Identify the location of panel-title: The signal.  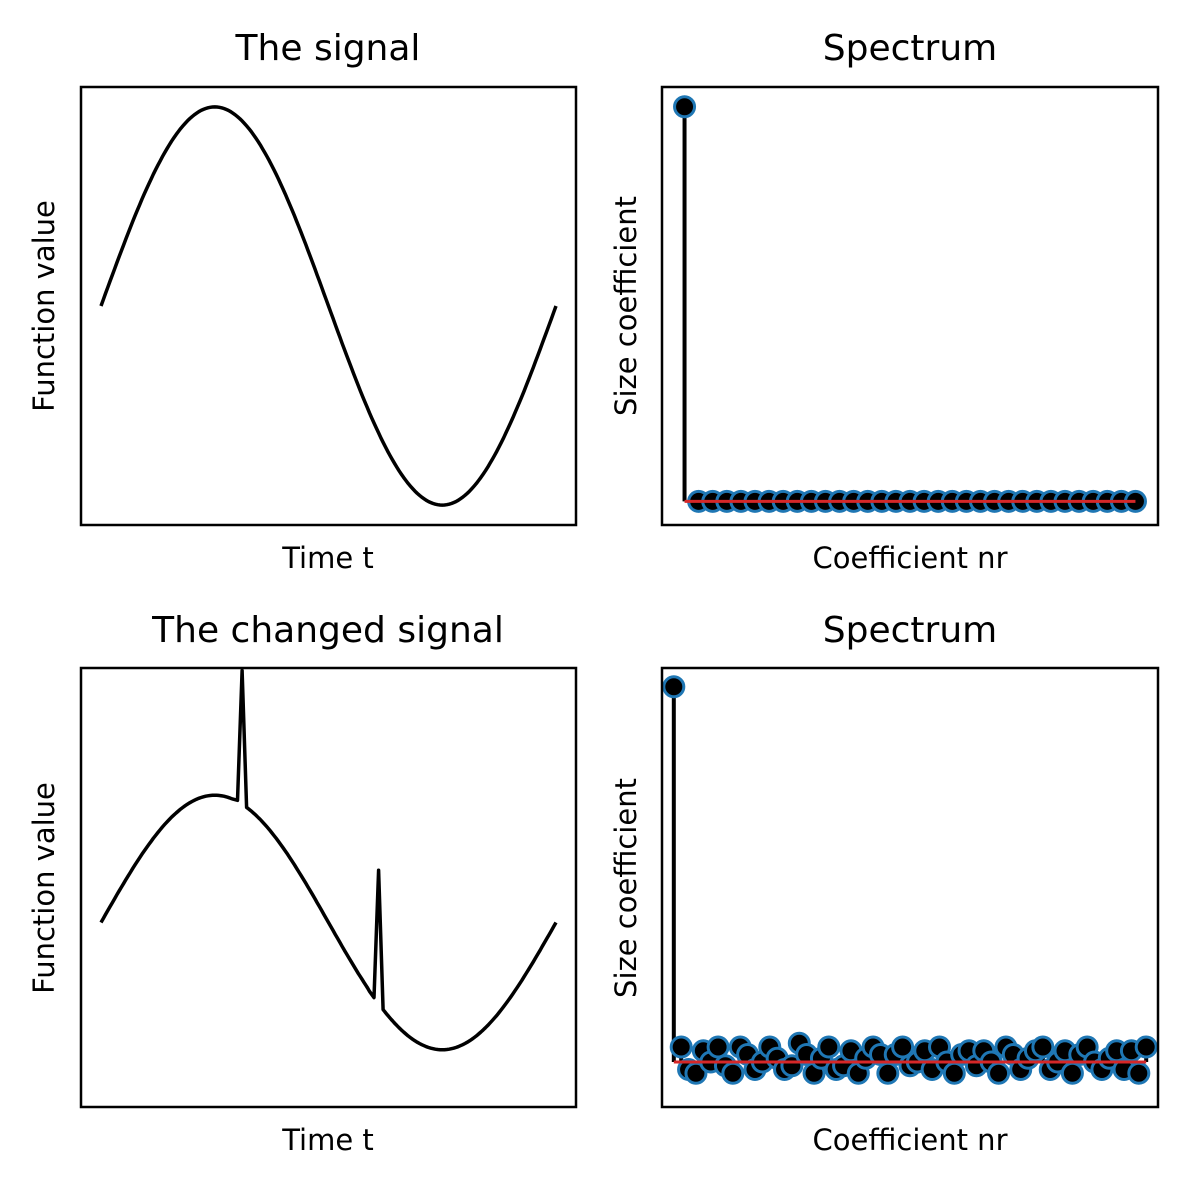
(328, 48).